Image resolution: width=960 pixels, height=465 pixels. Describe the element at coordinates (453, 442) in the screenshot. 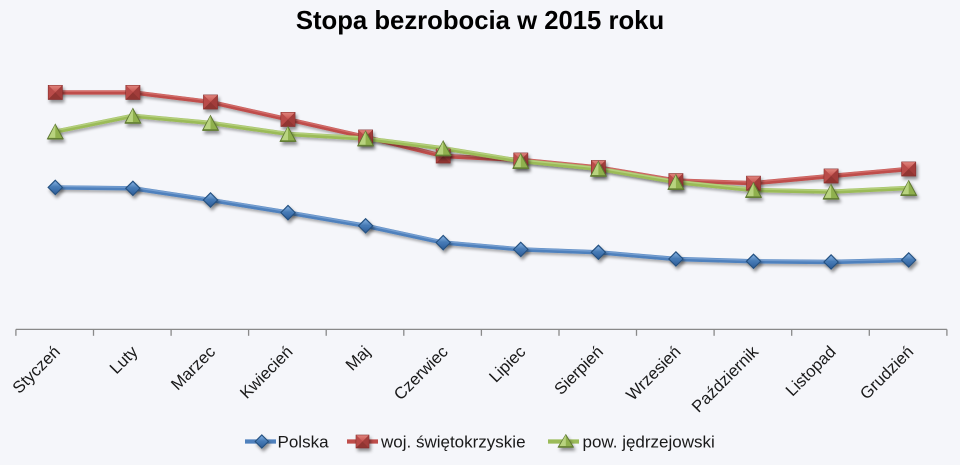

I see `svg-text: woj. świętokrzyskie` at that location.